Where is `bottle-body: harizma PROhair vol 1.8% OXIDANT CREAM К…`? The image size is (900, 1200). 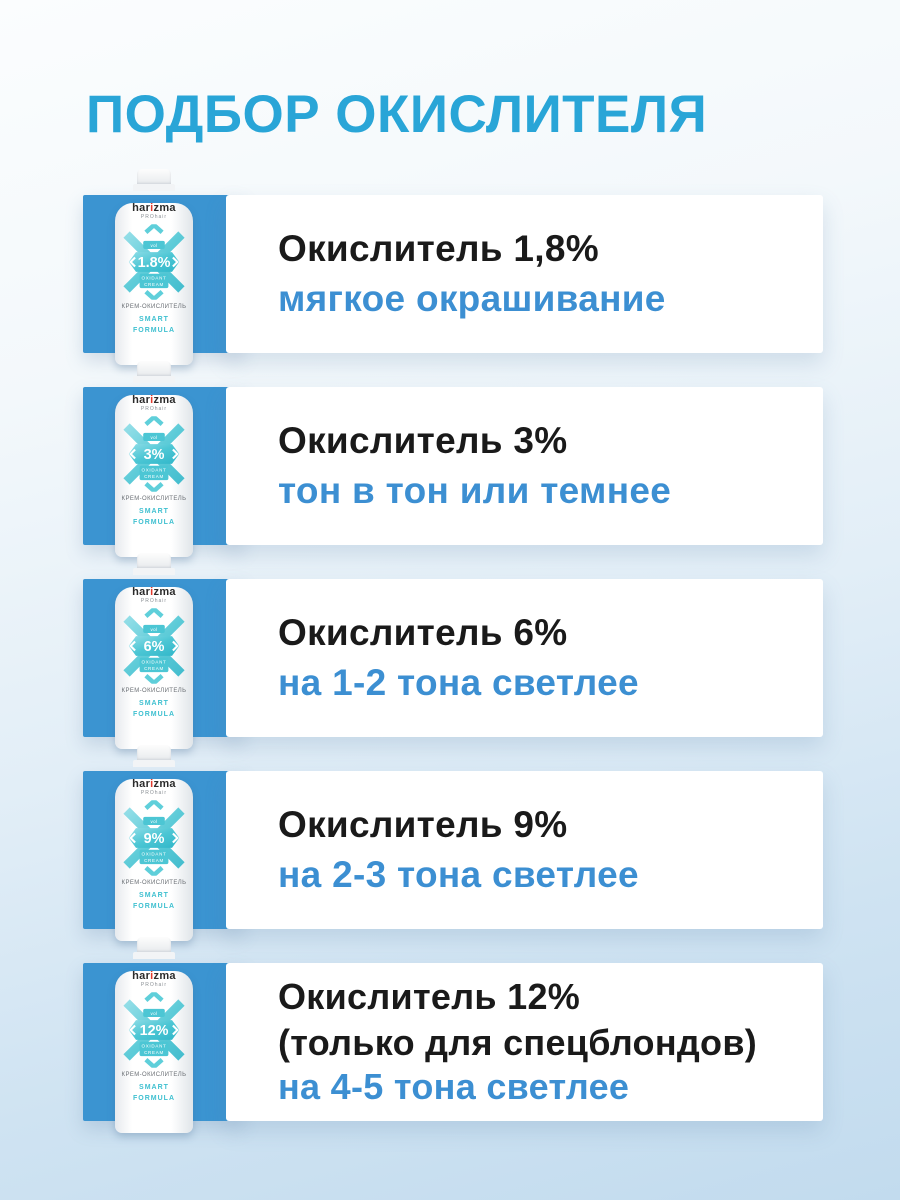
bottle-body: harizma PROhair vol 1.8% OXIDANT CREAM К… is located at coordinates (154, 284).